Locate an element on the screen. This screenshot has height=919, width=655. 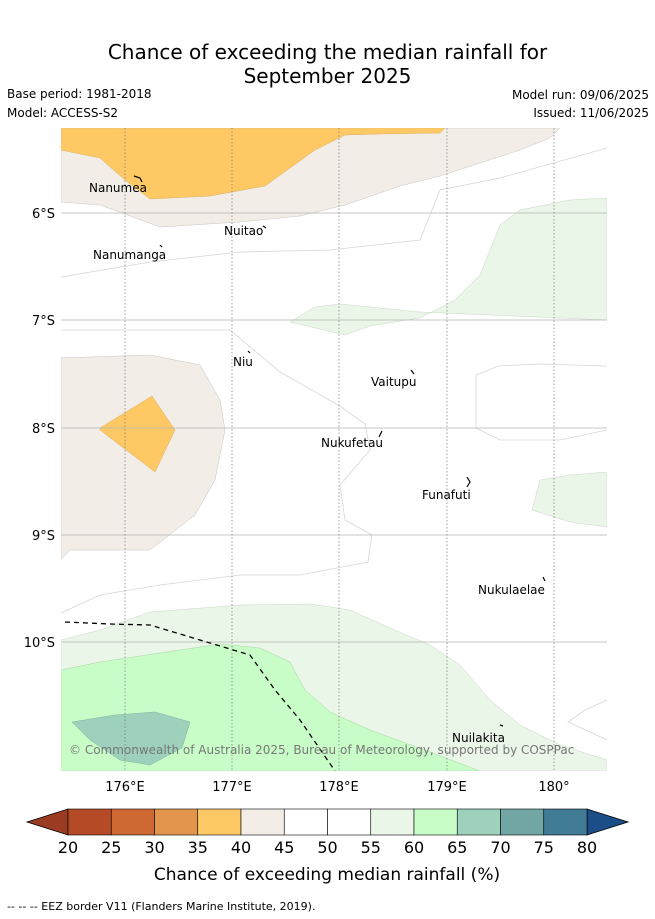
colorbar-tick-label: 35 is located at coordinates (198, 847).